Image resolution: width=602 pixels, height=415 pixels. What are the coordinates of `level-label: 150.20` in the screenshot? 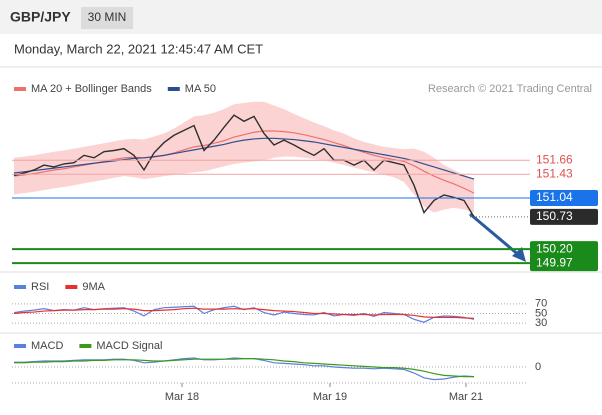 It's located at (554, 248).